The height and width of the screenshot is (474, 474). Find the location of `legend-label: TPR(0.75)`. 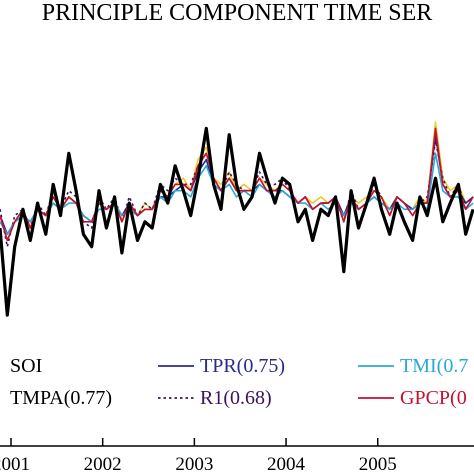

legend-label: TPR(0.75) is located at coordinates (242, 366).